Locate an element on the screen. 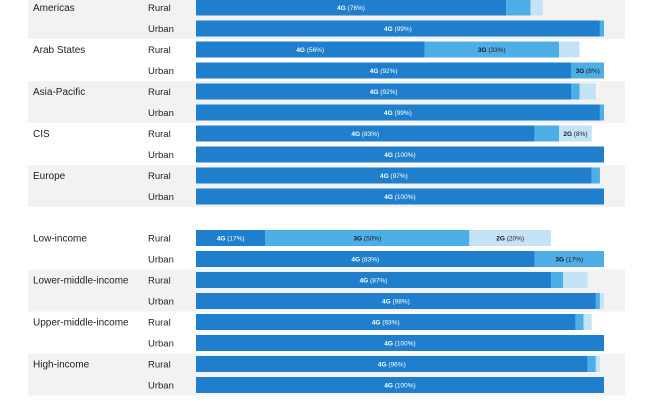 This screenshot has width=663, height=418. segment-label: 4G (17%) is located at coordinates (231, 238).